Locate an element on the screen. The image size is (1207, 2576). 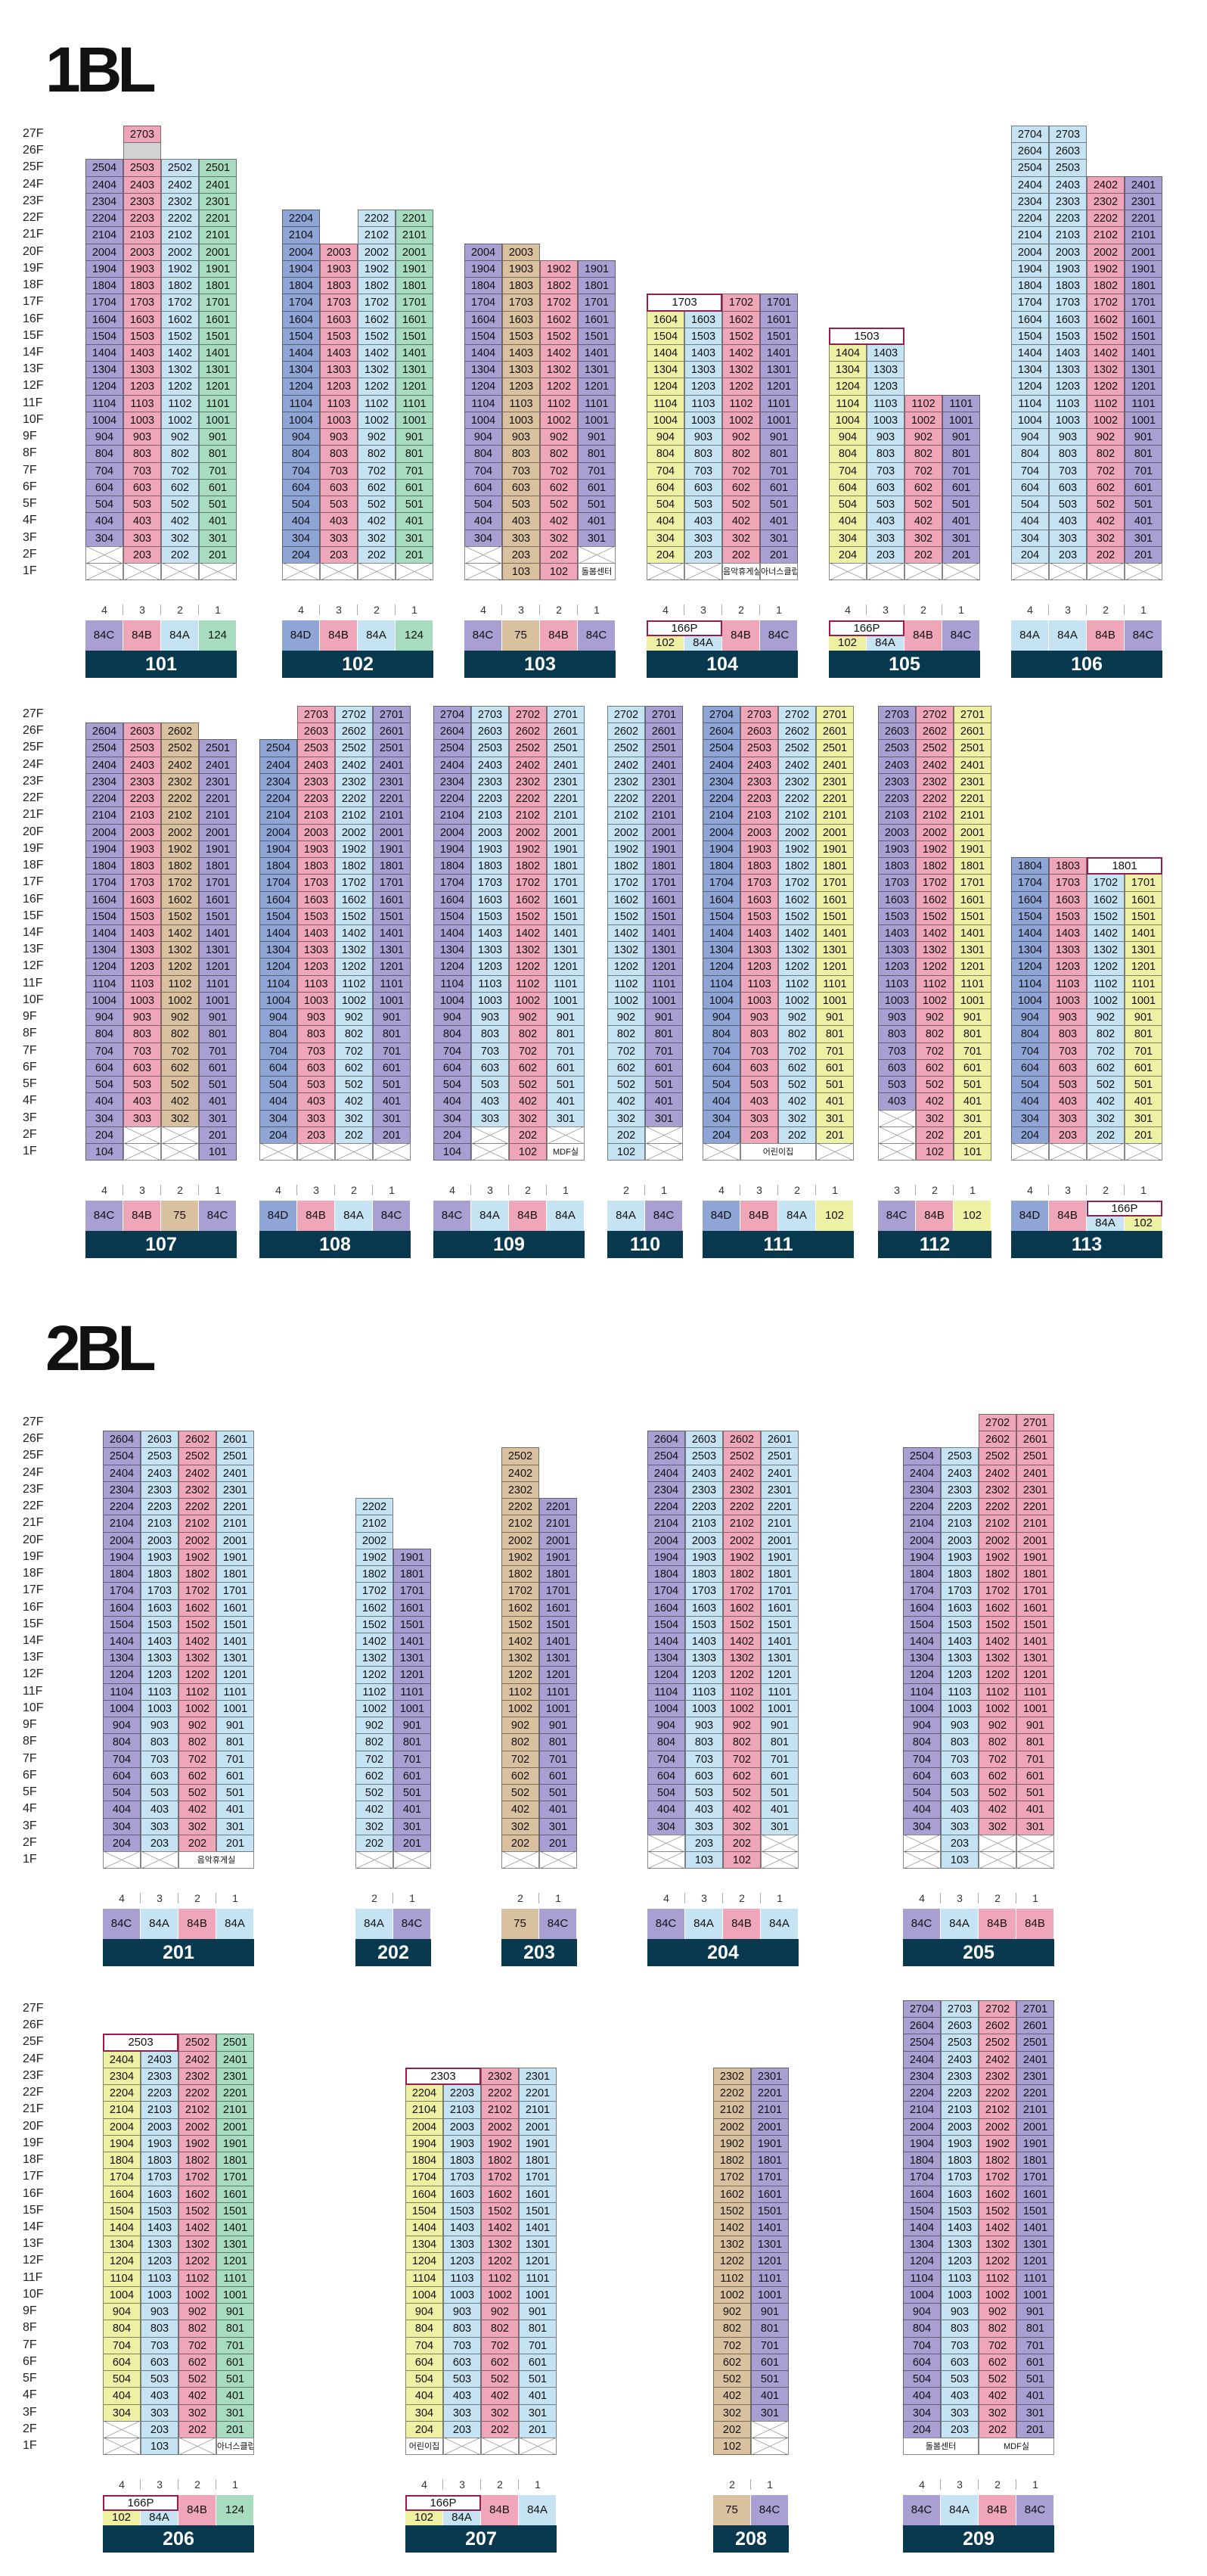
unit-cell: 2002 is located at coordinates (626, 832).